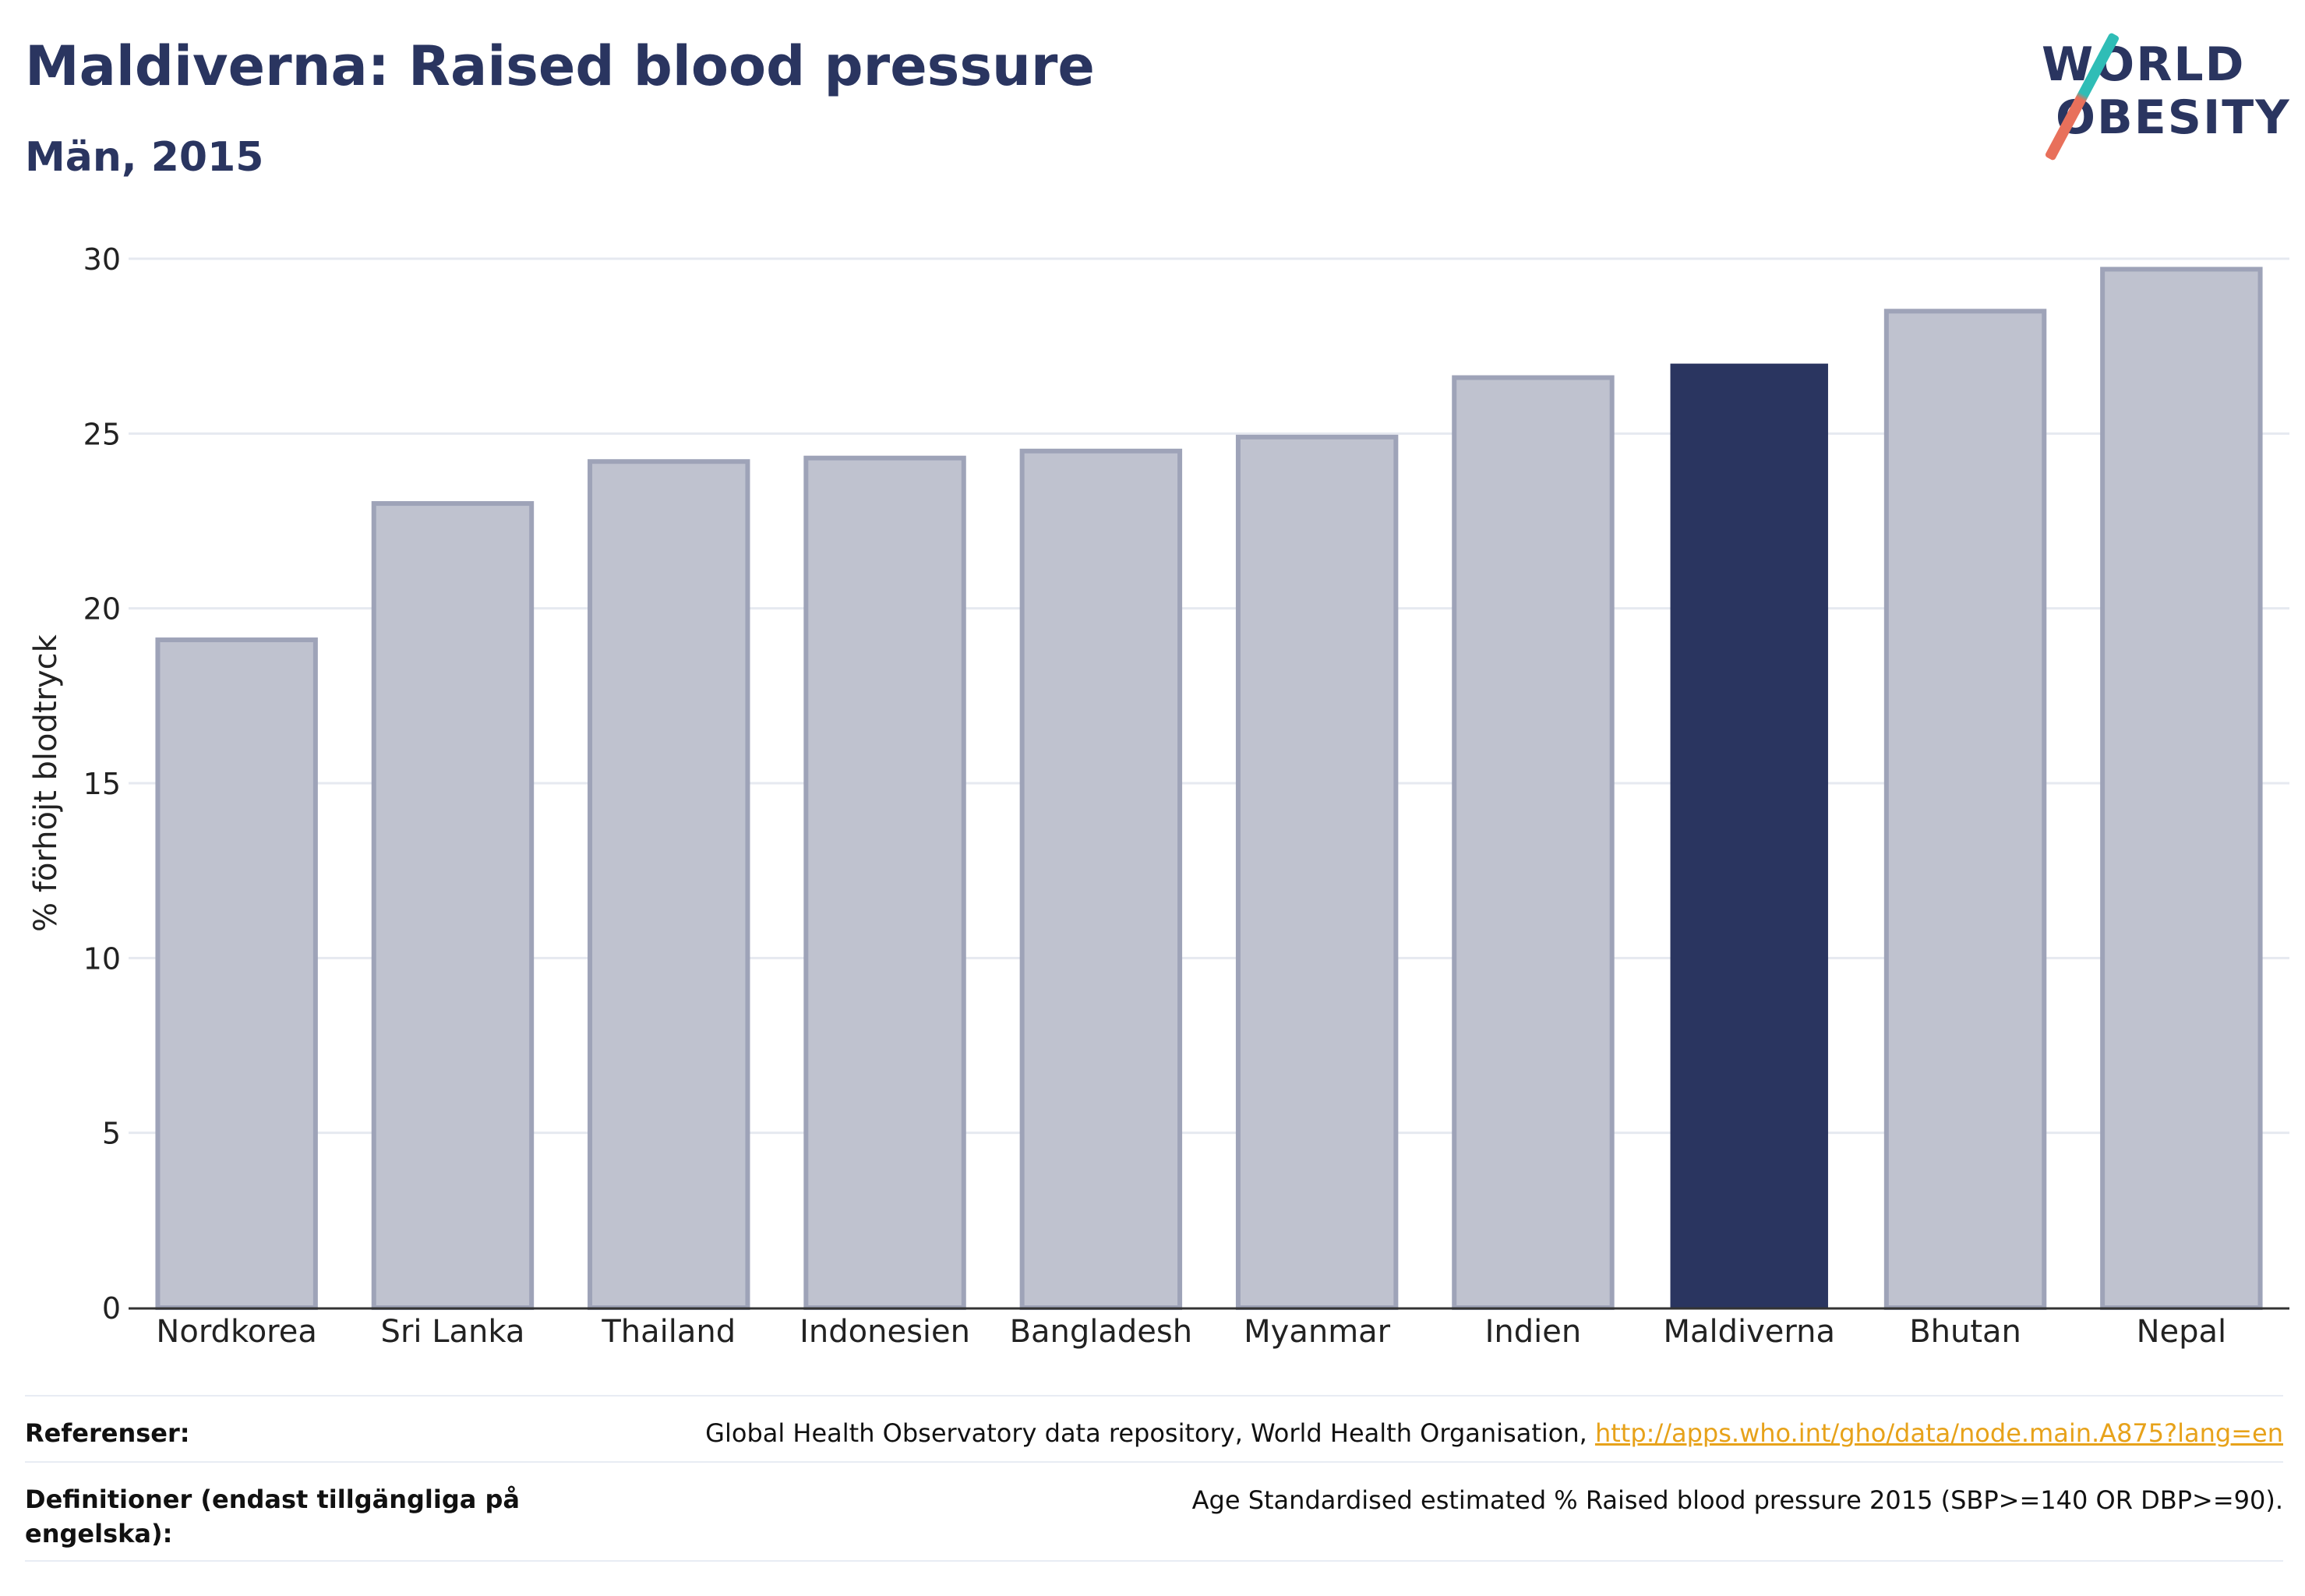 The height and width of the screenshot is (1596, 2305). I want to click on x-tick-label: Indonesien, so click(885, 1332).